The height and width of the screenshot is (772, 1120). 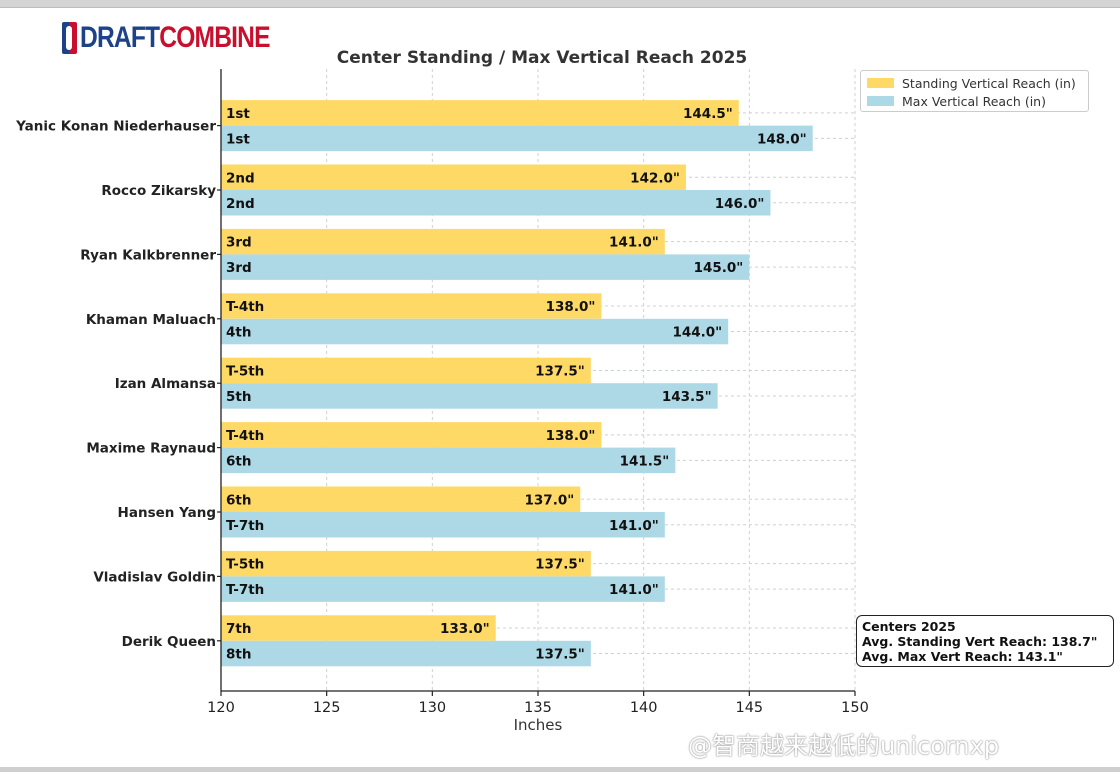 I want to click on legend-label-max: Max Vertical Reach (in), so click(x=974, y=101).